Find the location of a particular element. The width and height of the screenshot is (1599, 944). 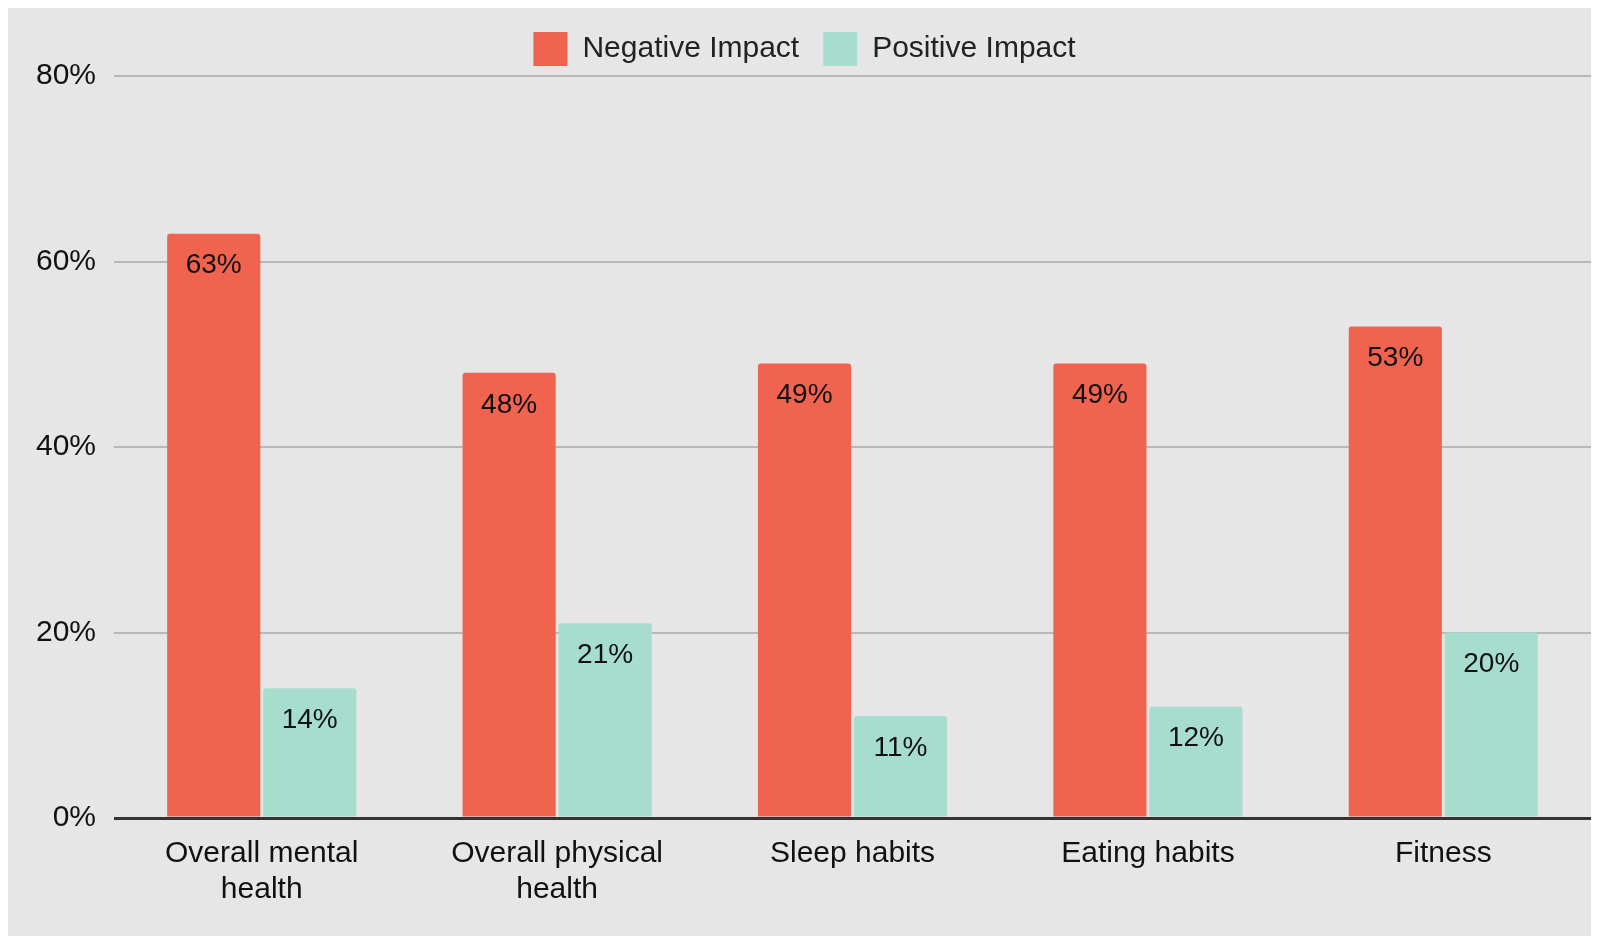

data-label: 48% is located at coordinates (509, 403).